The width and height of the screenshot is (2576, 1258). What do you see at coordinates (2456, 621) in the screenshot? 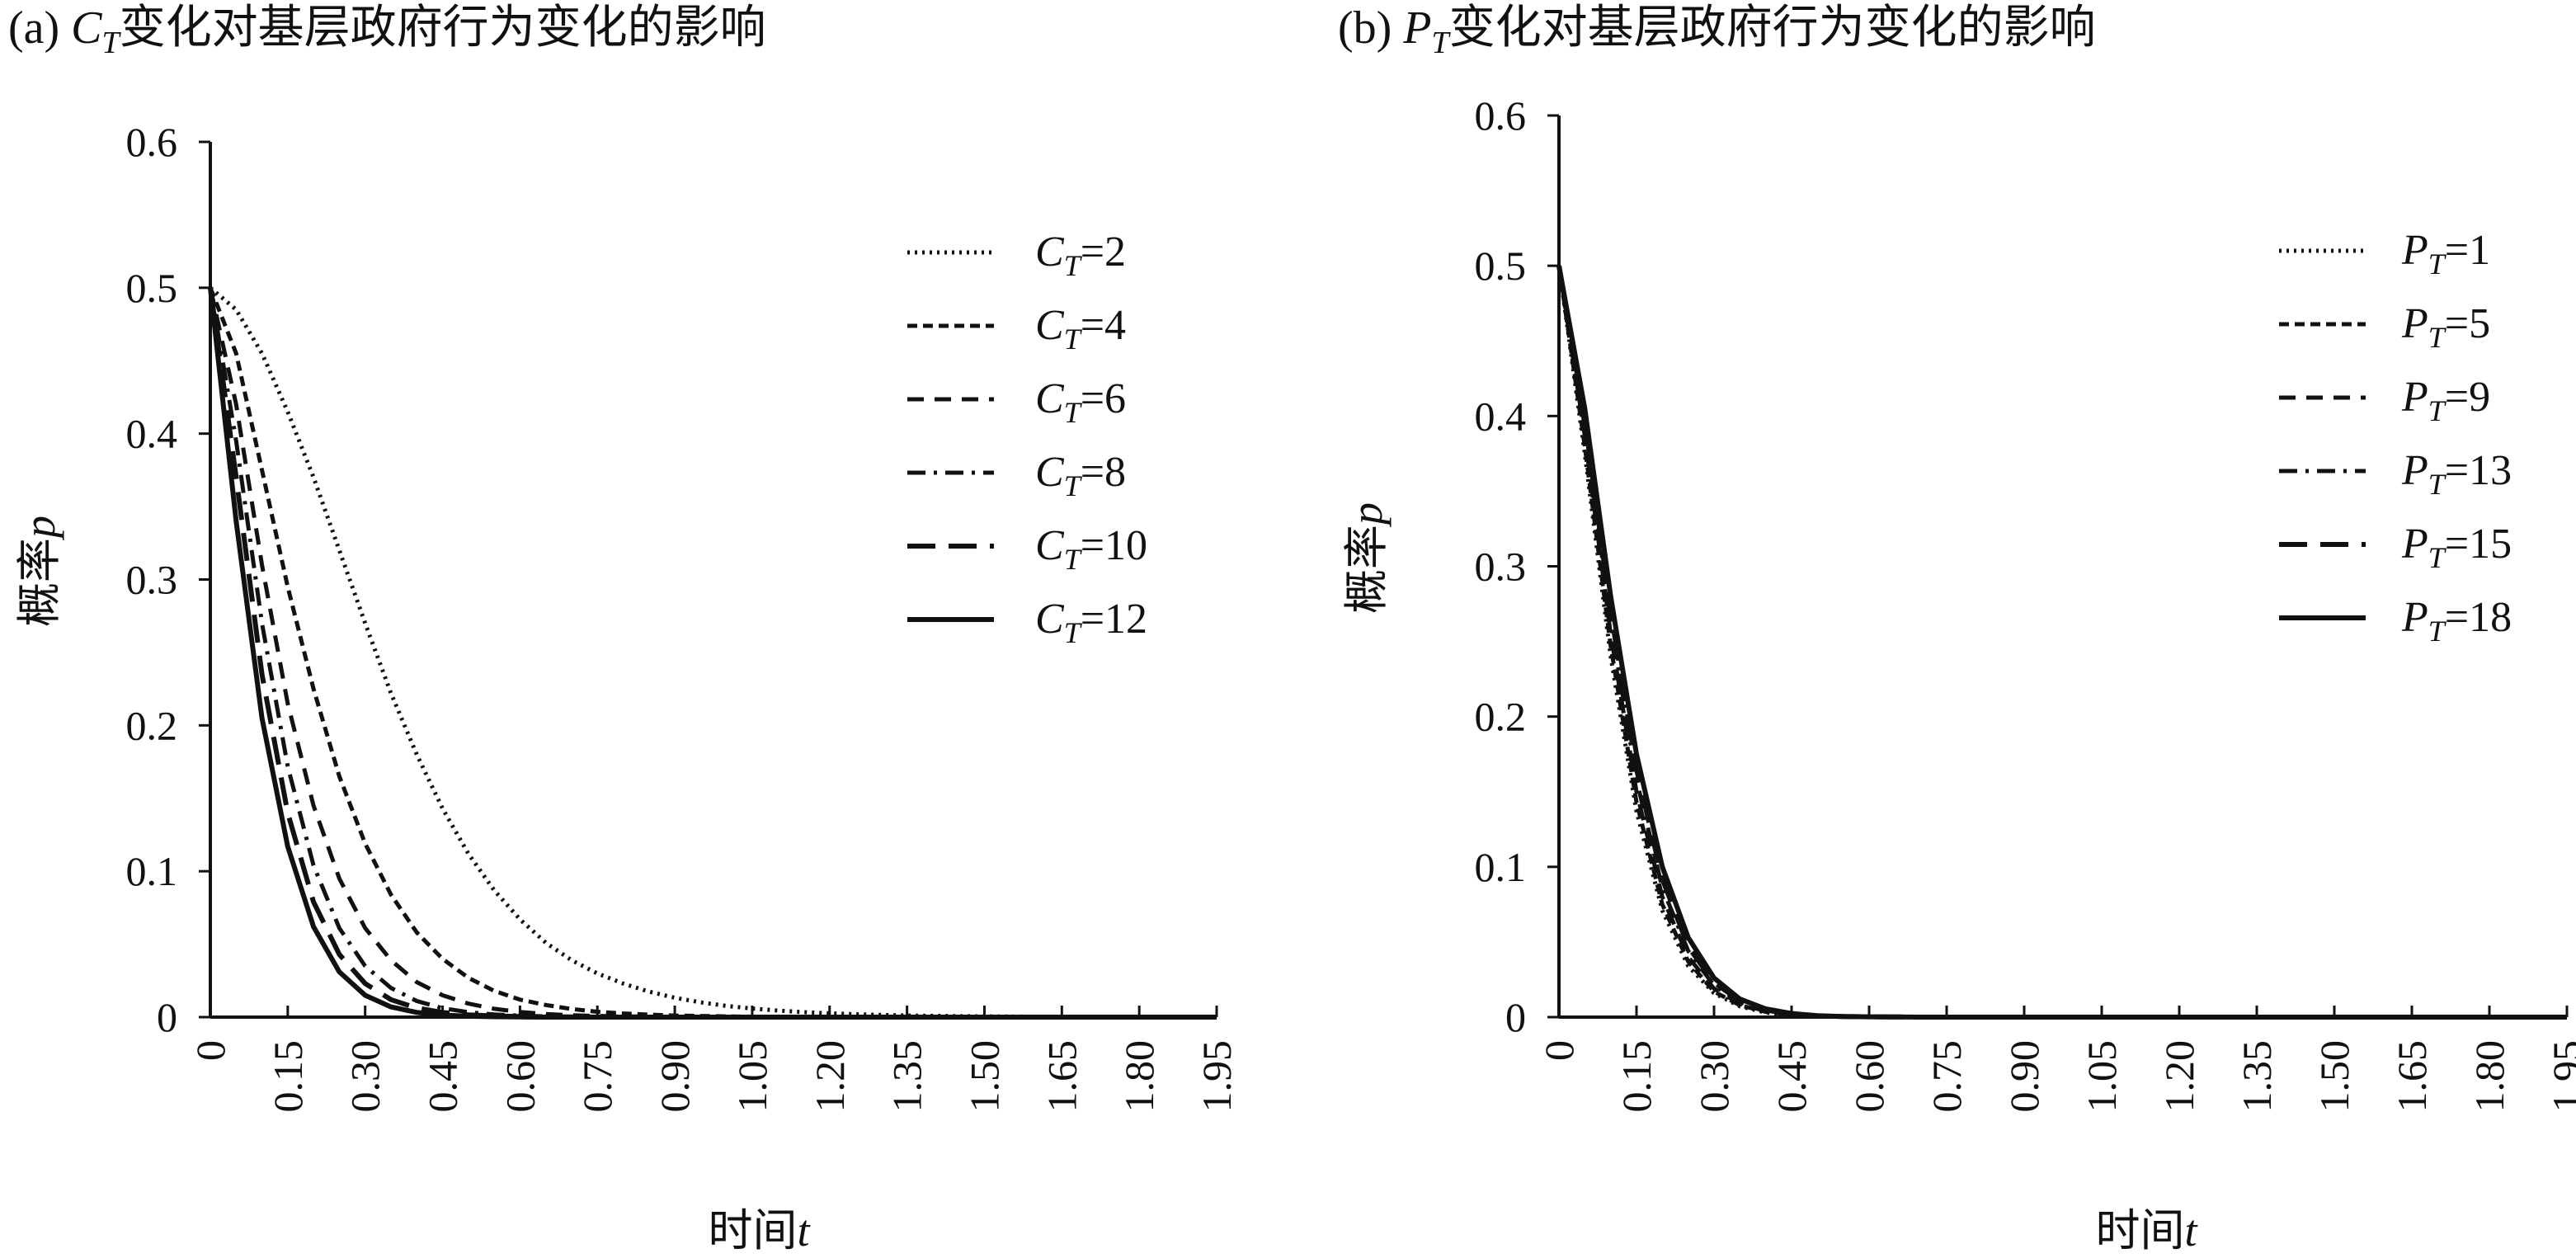
I see `legend-label: PT=18` at bounding box center [2456, 621].